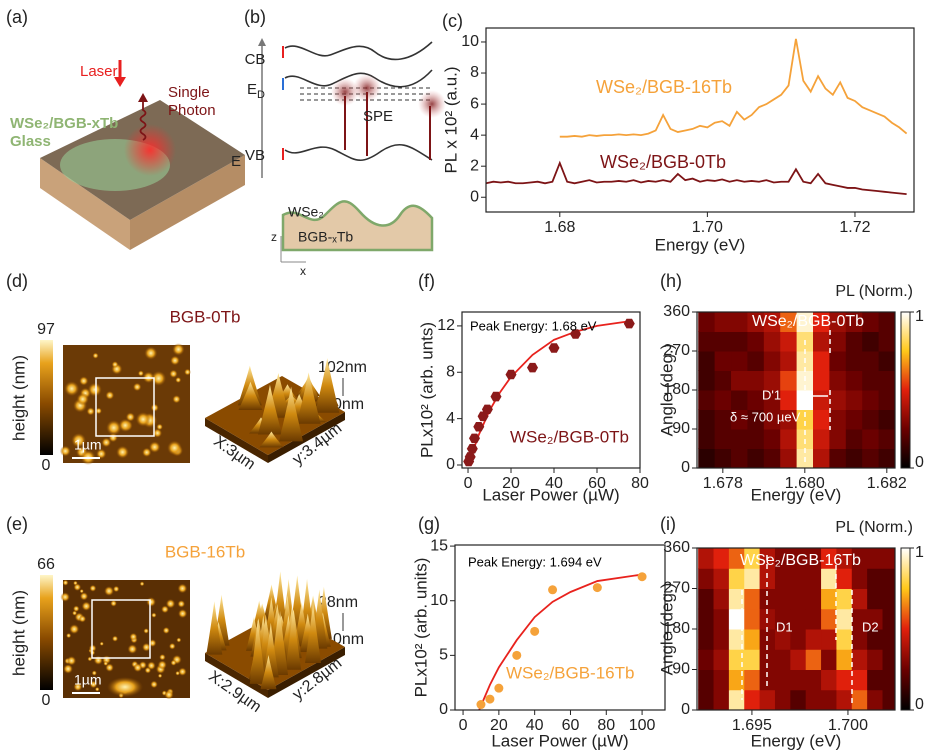 This screenshot has height=754, width=925. What do you see at coordinates (18, 633) in the screenshot?
I see `colorbar-label: height (nm)` at bounding box center [18, 633].